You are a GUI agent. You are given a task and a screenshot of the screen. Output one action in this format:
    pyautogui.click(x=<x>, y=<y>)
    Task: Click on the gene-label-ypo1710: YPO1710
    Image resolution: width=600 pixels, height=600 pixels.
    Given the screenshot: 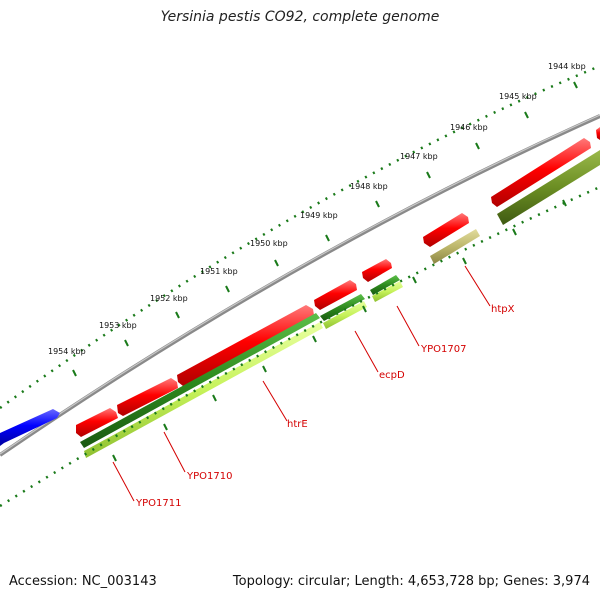 What is the action you would take?
    pyautogui.click(x=209, y=476)
    